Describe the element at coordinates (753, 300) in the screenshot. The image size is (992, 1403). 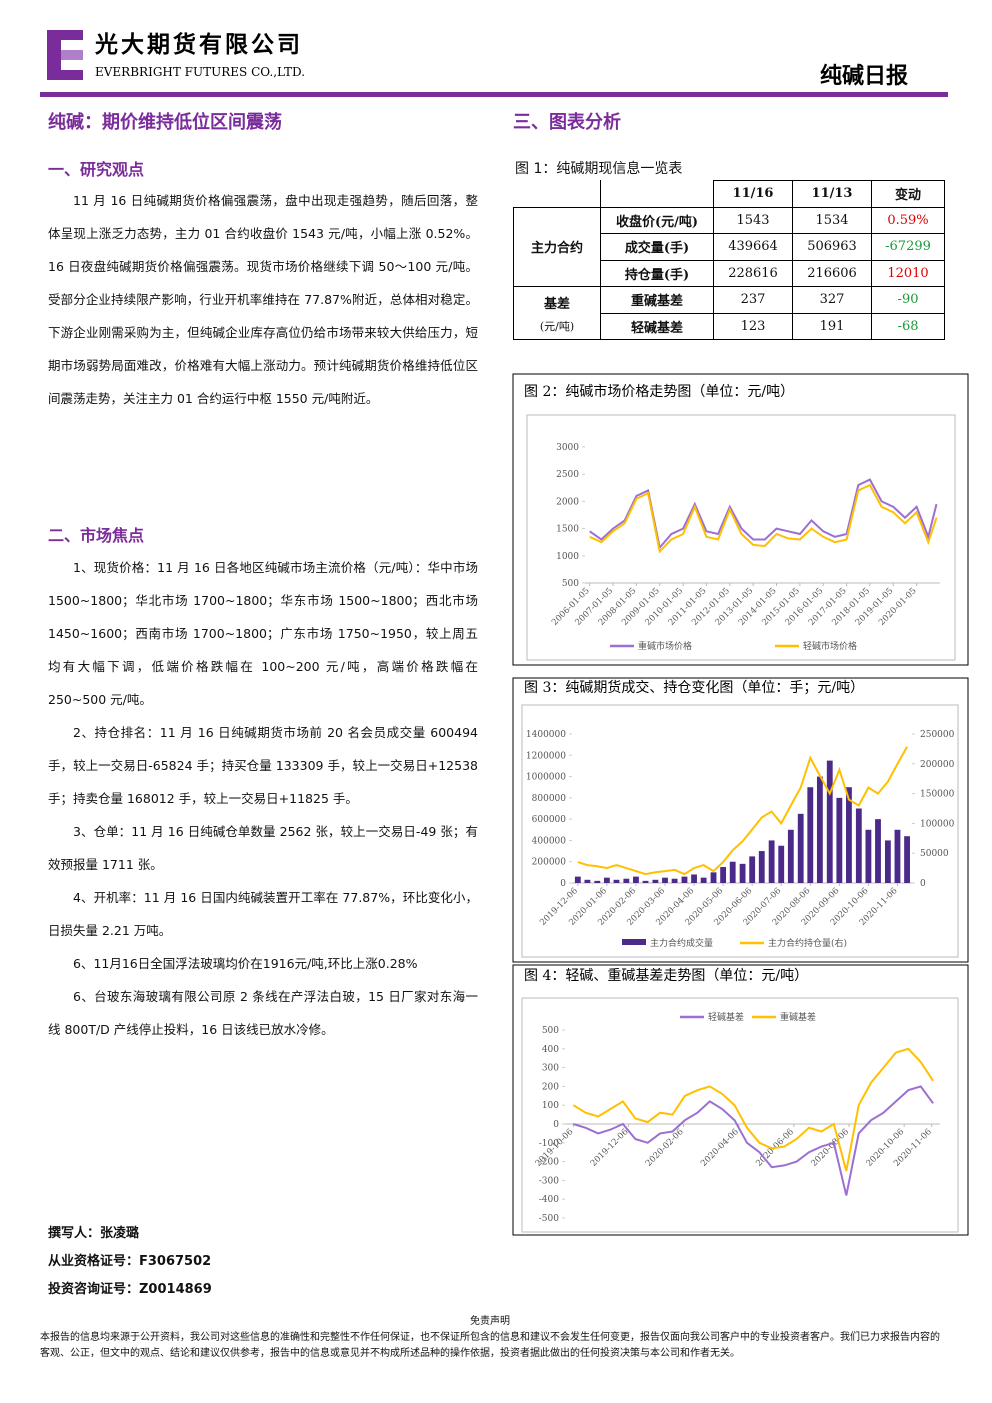
I see `cell: 237` at that location.